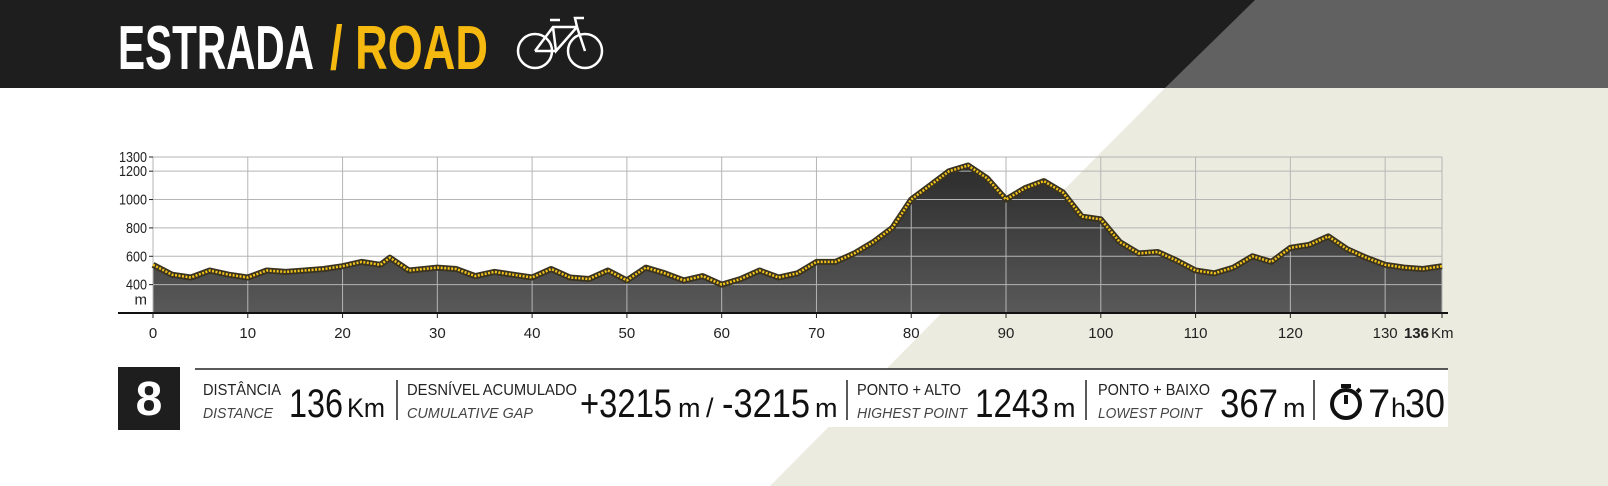 This screenshot has height=486, width=1608. What do you see at coordinates (560, 43) in the screenshot?
I see `bike-icon` at bounding box center [560, 43].